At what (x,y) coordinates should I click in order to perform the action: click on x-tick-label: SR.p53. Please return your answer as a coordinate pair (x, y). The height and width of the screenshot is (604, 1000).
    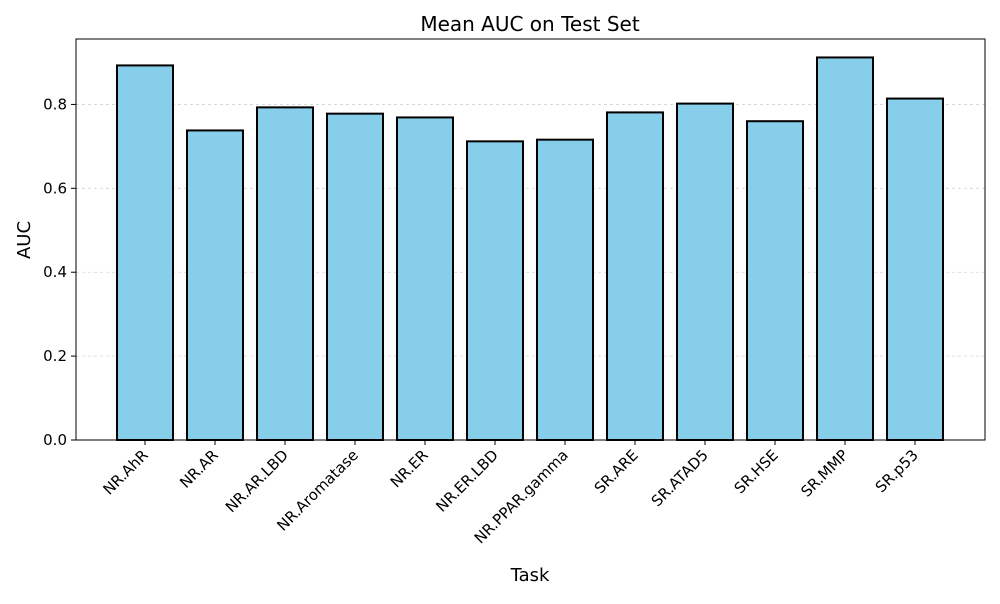
    Looking at the image, I should click on (897, 471).